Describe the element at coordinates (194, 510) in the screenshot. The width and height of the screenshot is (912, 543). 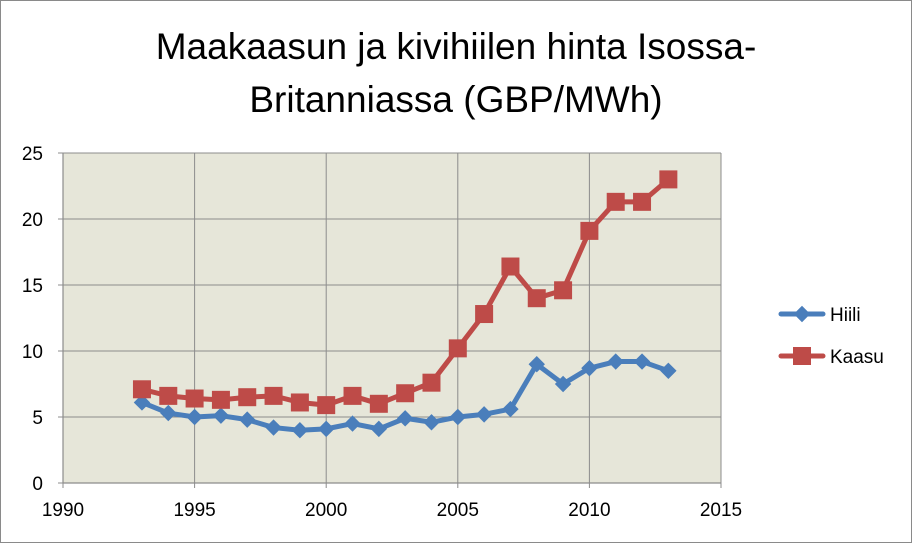
I see `x-tick-label: 1995` at that location.